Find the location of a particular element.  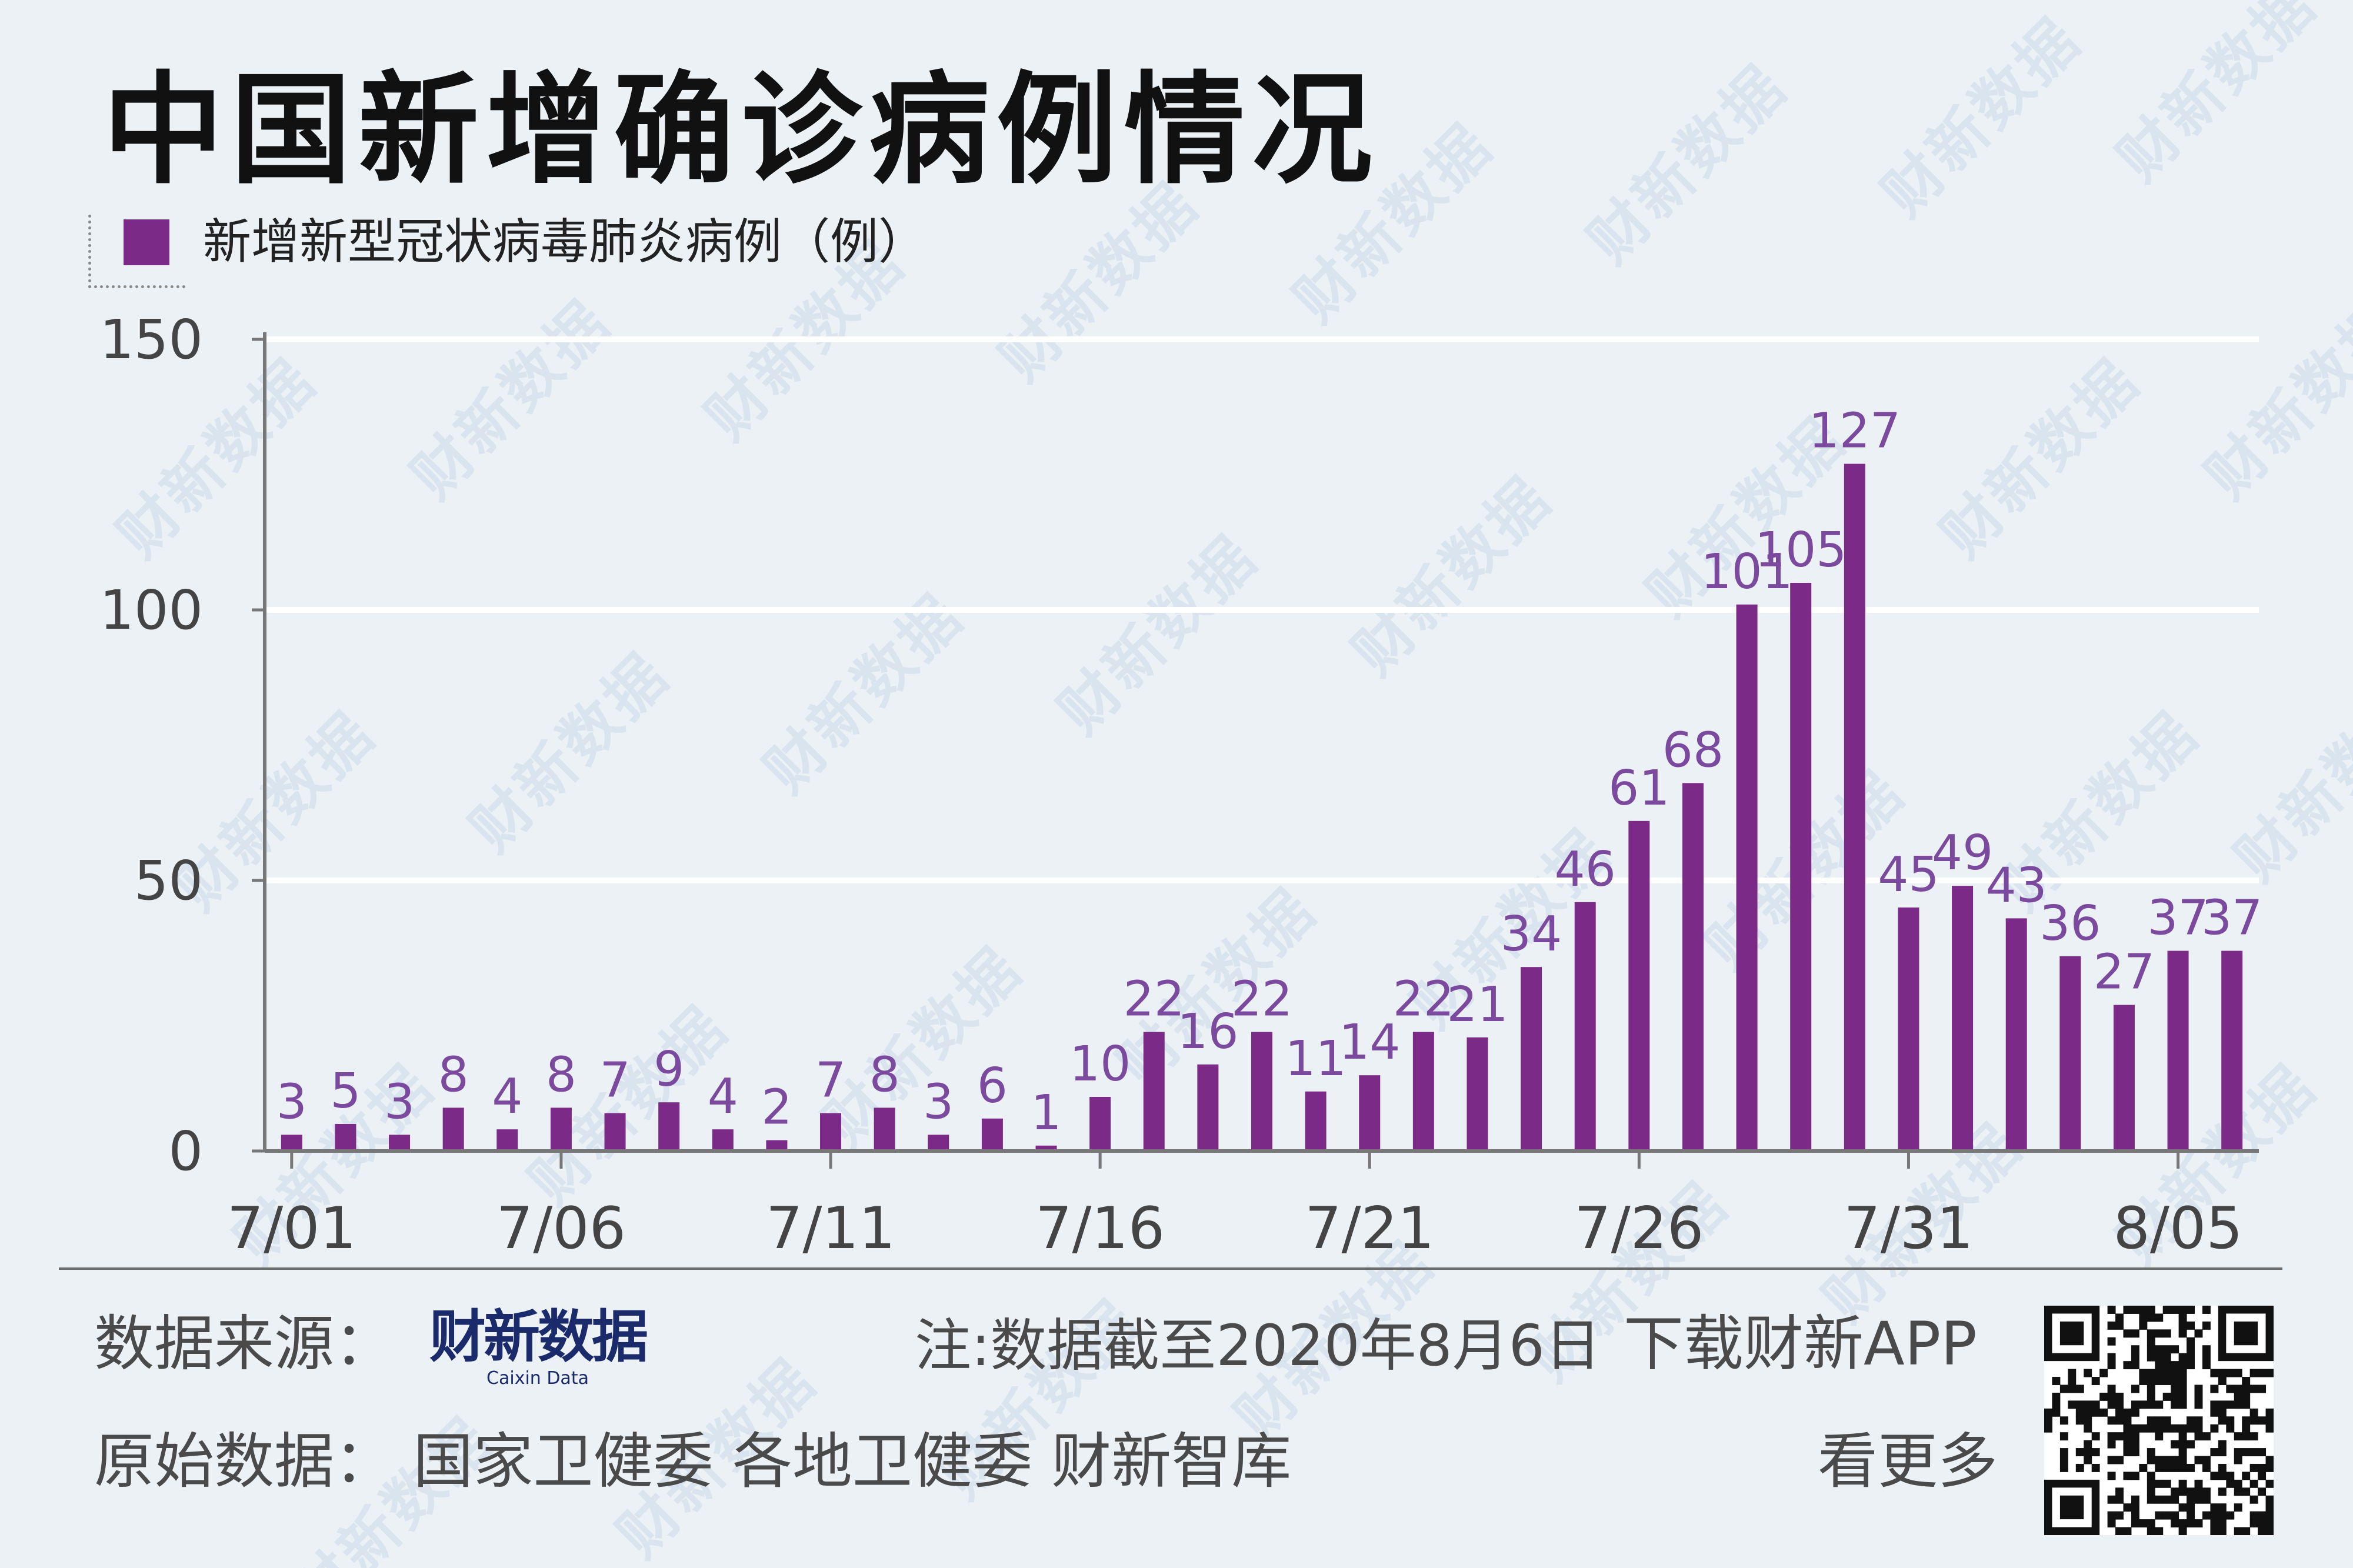

y-tick-label: 0 is located at coordinates (185, 1151).